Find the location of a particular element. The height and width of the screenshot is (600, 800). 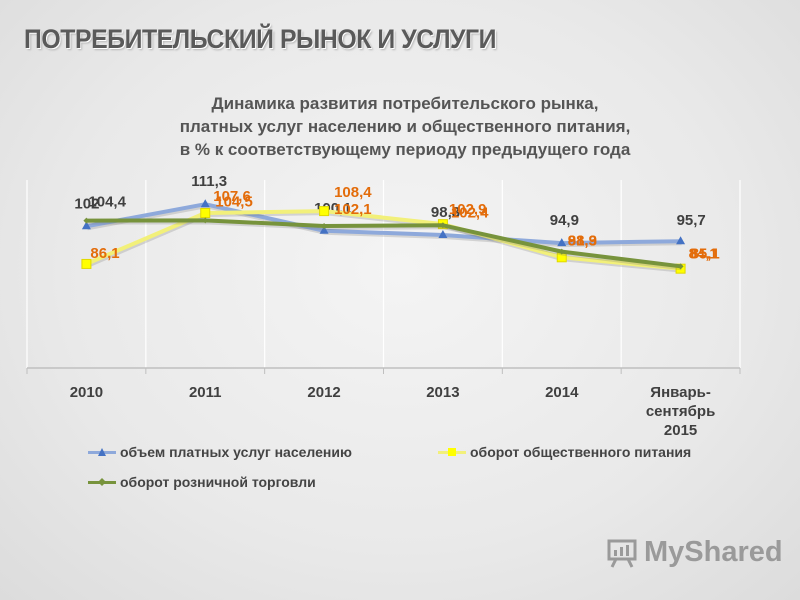

watermark-text: MyShared is located at coordinates (713, 552).